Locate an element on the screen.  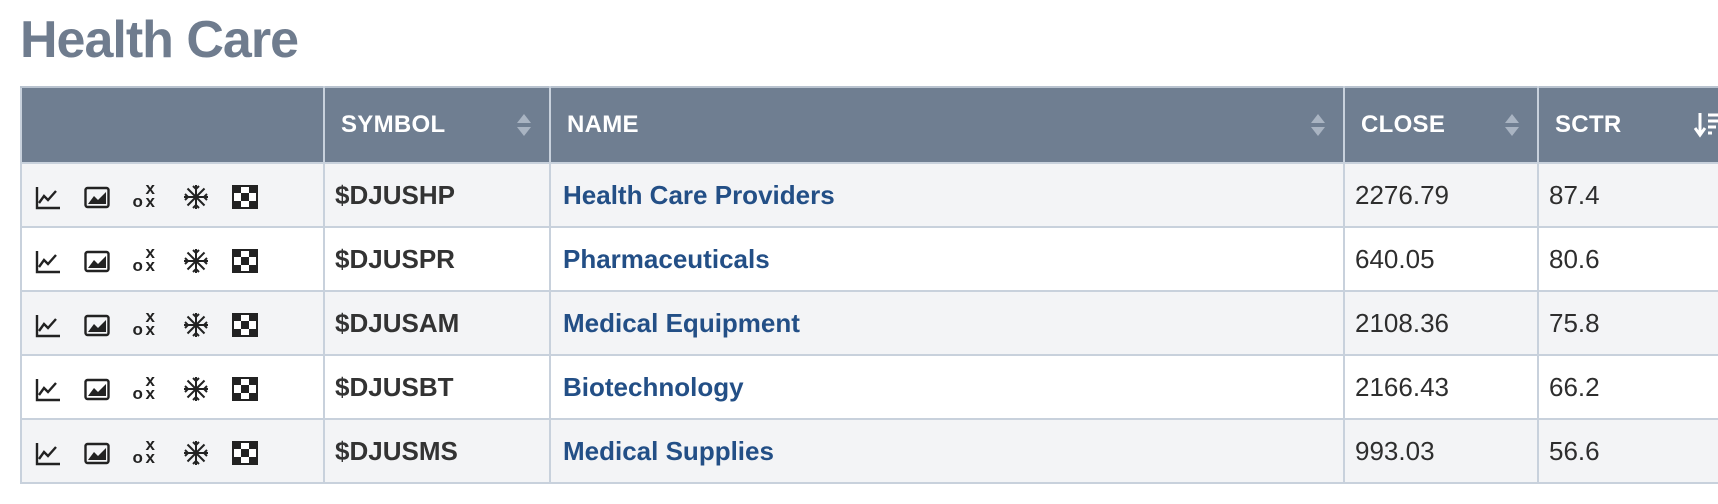
close-cell: 2108.36 is located at coordinates (1441, 323).